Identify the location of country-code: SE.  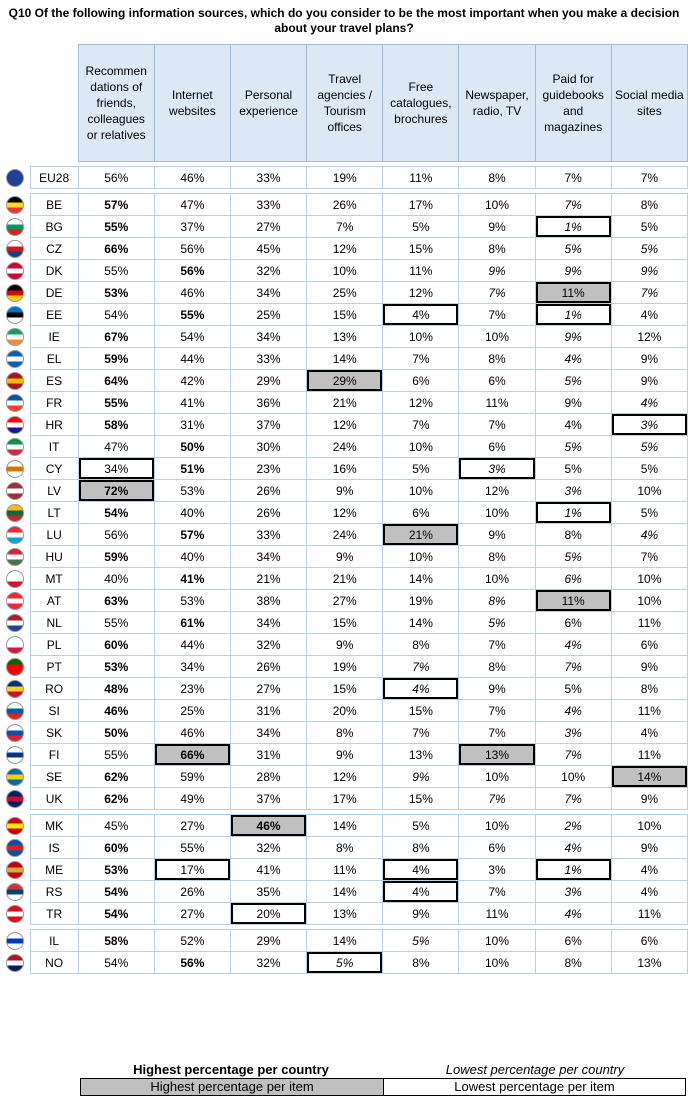
(54, 776).